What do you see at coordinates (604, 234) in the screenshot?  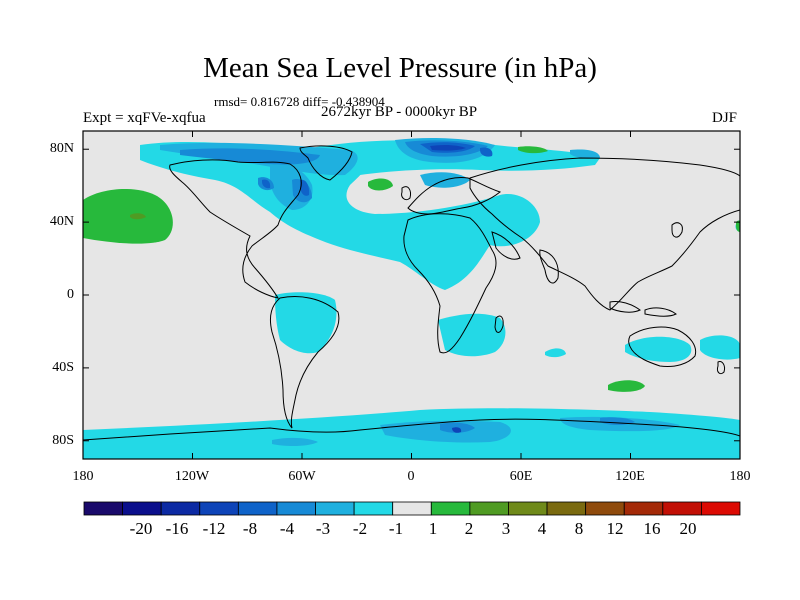 I see `coast-asia` at bounding box center [604, 234].